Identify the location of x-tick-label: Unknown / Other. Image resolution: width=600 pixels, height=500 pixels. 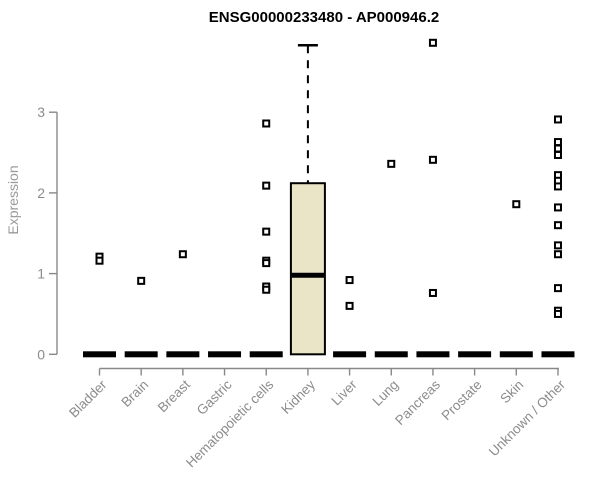
(527, 418).